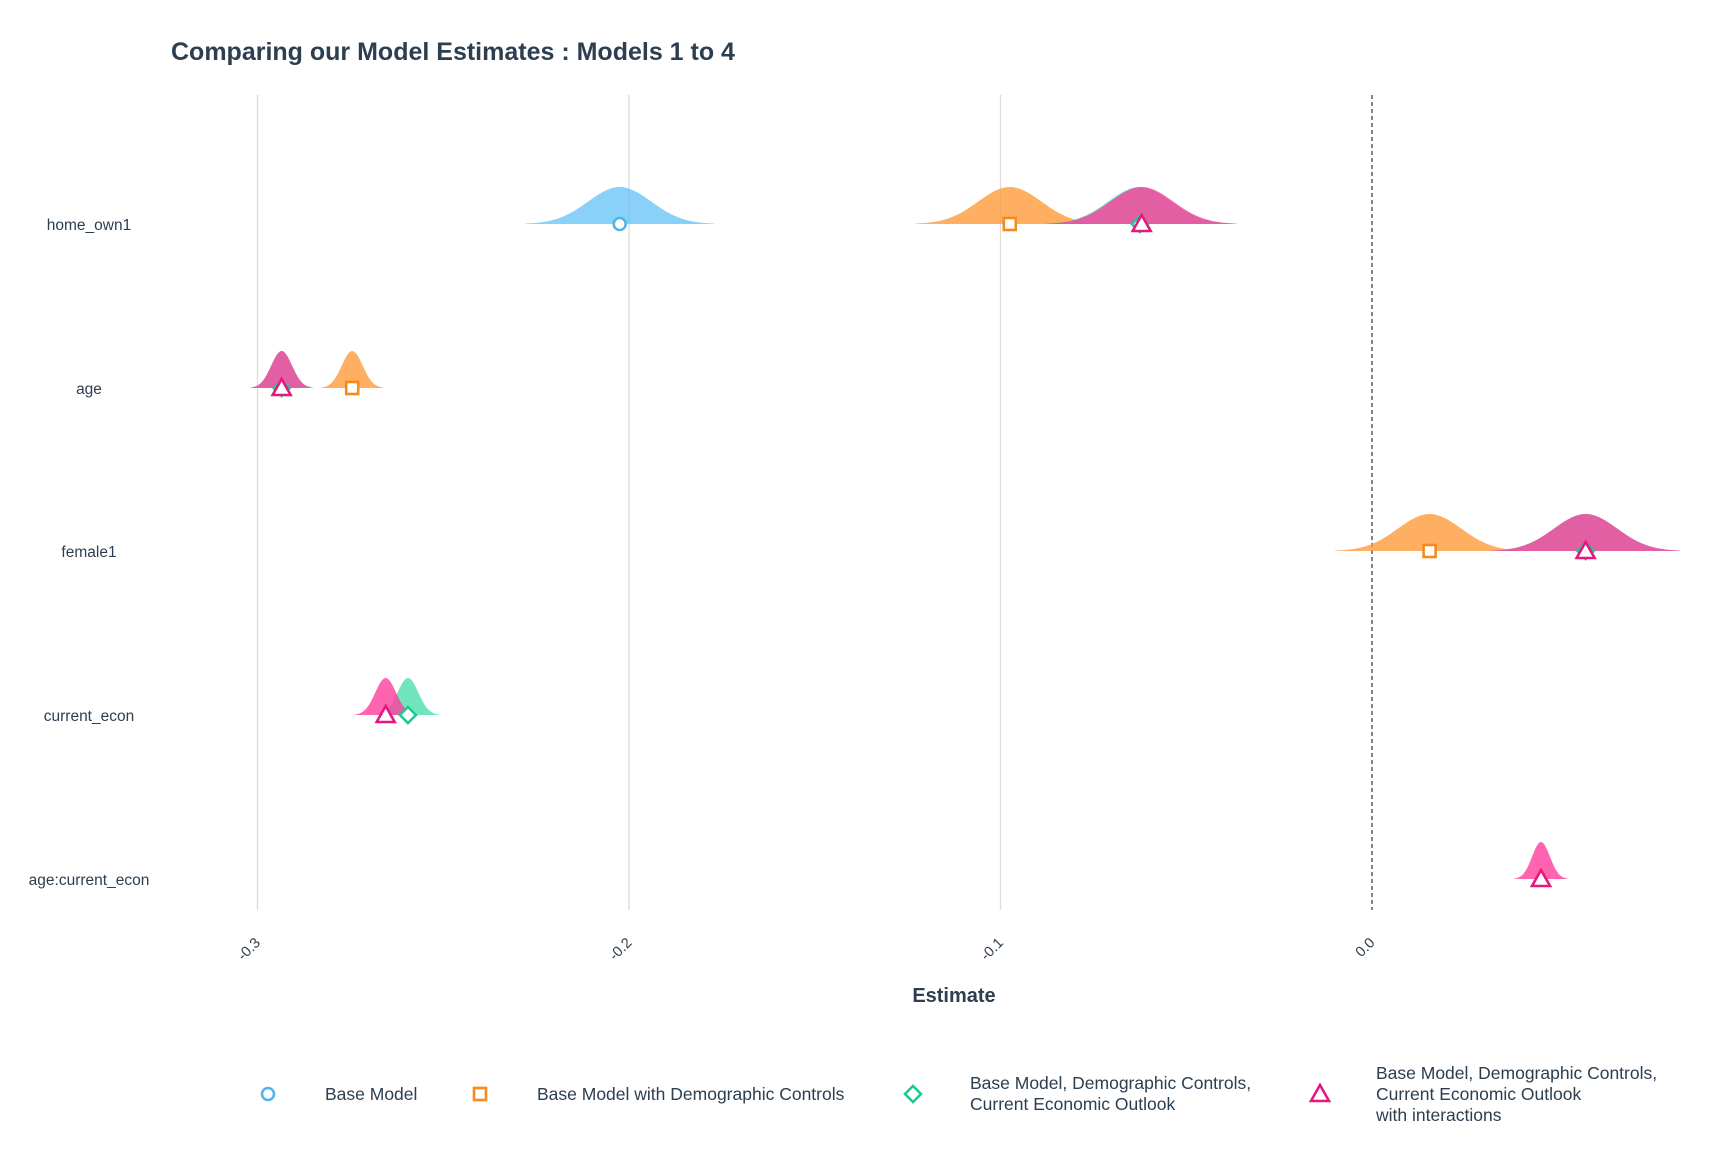  I want to click on point-s1-home-own1, so click(620, 224).